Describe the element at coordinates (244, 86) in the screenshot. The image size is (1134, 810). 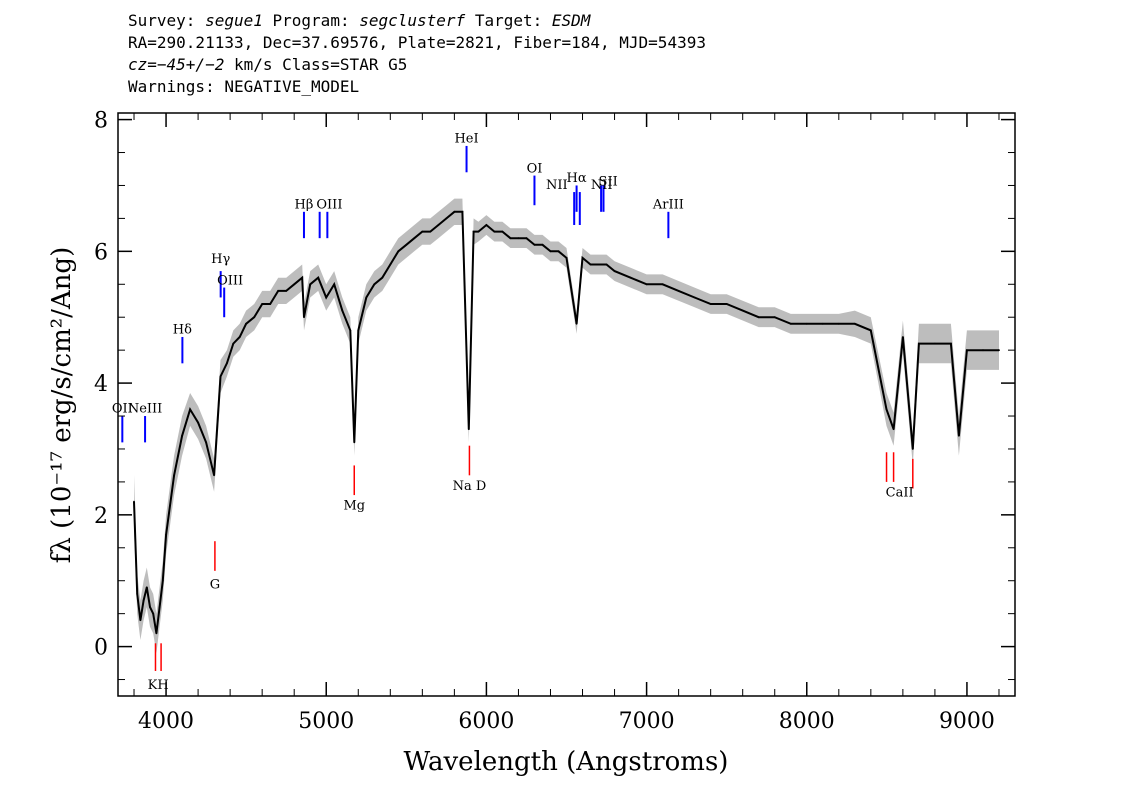
I see `header-line-warnings: Warnings: NEGATIVE_MODEL` at that location.